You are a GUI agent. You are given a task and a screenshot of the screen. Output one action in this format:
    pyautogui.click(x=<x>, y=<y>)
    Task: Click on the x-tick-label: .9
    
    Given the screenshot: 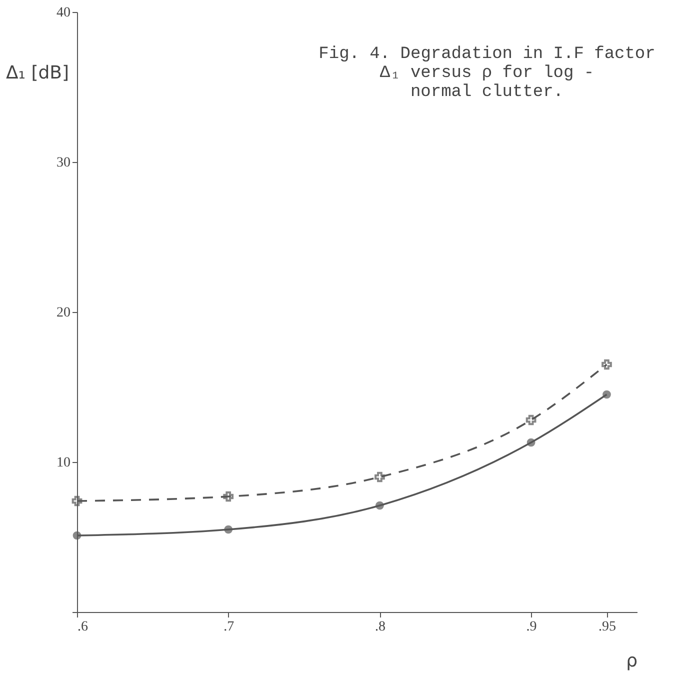 What is the action you would take?
    pyautogui.click(x=531, y=627)
    